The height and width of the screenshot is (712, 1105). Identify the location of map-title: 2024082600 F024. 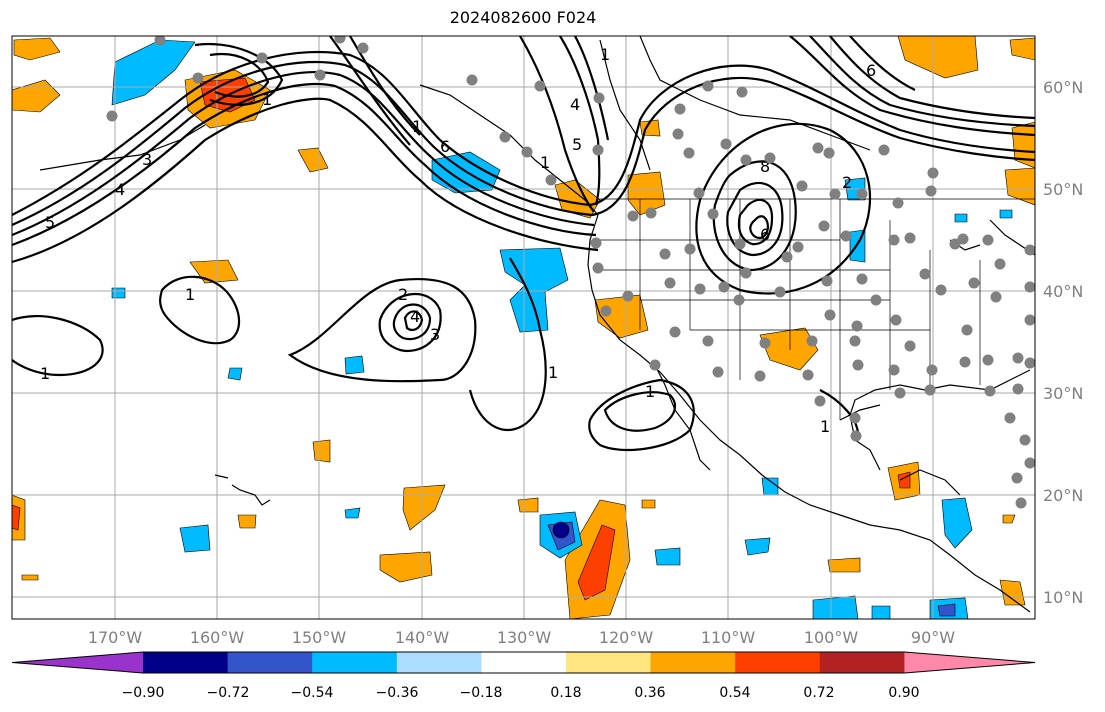
(523, 17).